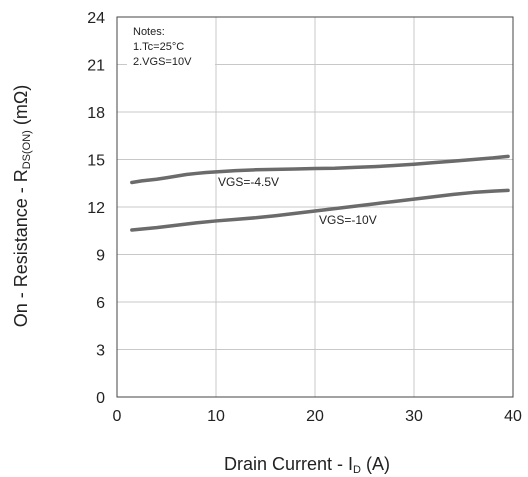  I want to click on x-axis-title-main: Drain Current - I, so click(288, 464).